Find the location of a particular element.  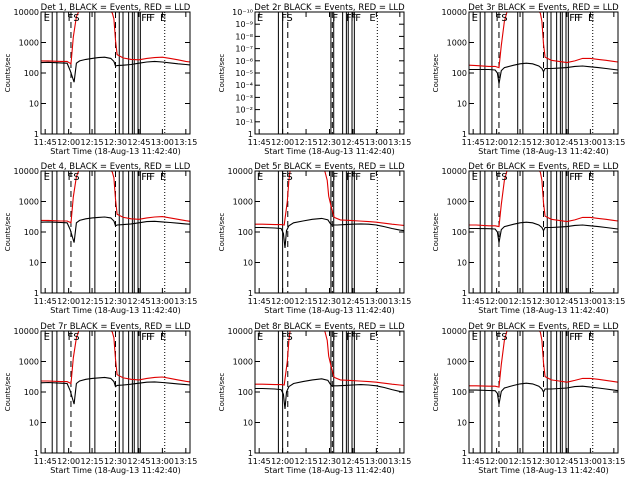

chart-title: Det 7r BLACK = Events, RED = LLD is located at coordinates (115, 327).